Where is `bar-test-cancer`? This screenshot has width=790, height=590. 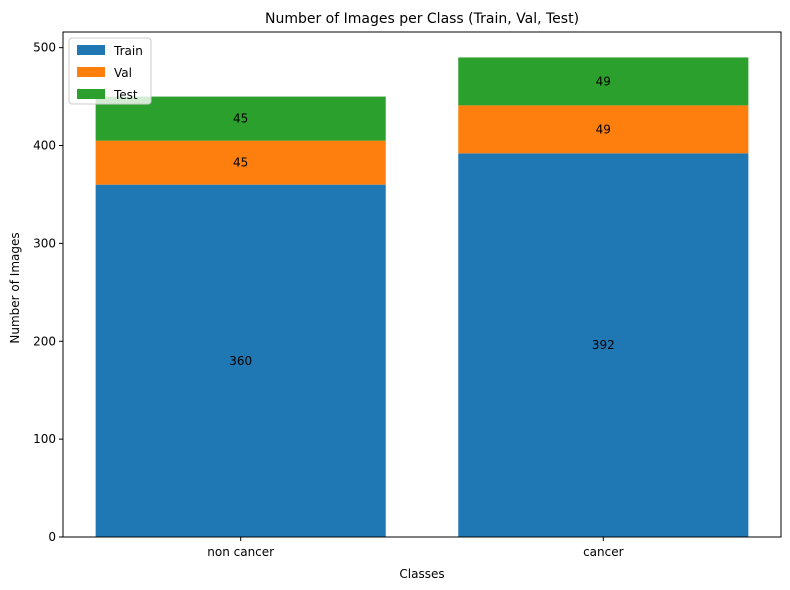 bar-test-cancer is located at coordinates (603, 81).